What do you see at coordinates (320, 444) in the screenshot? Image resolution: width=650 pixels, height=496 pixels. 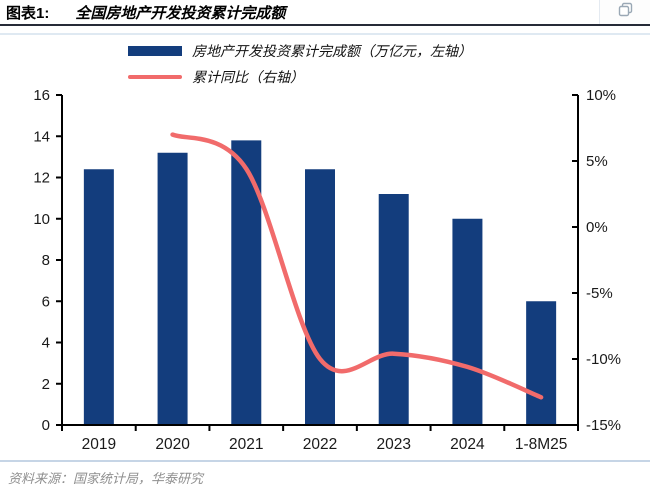 I see `x-label-2022: 2022` at bounding box center [320, 444].